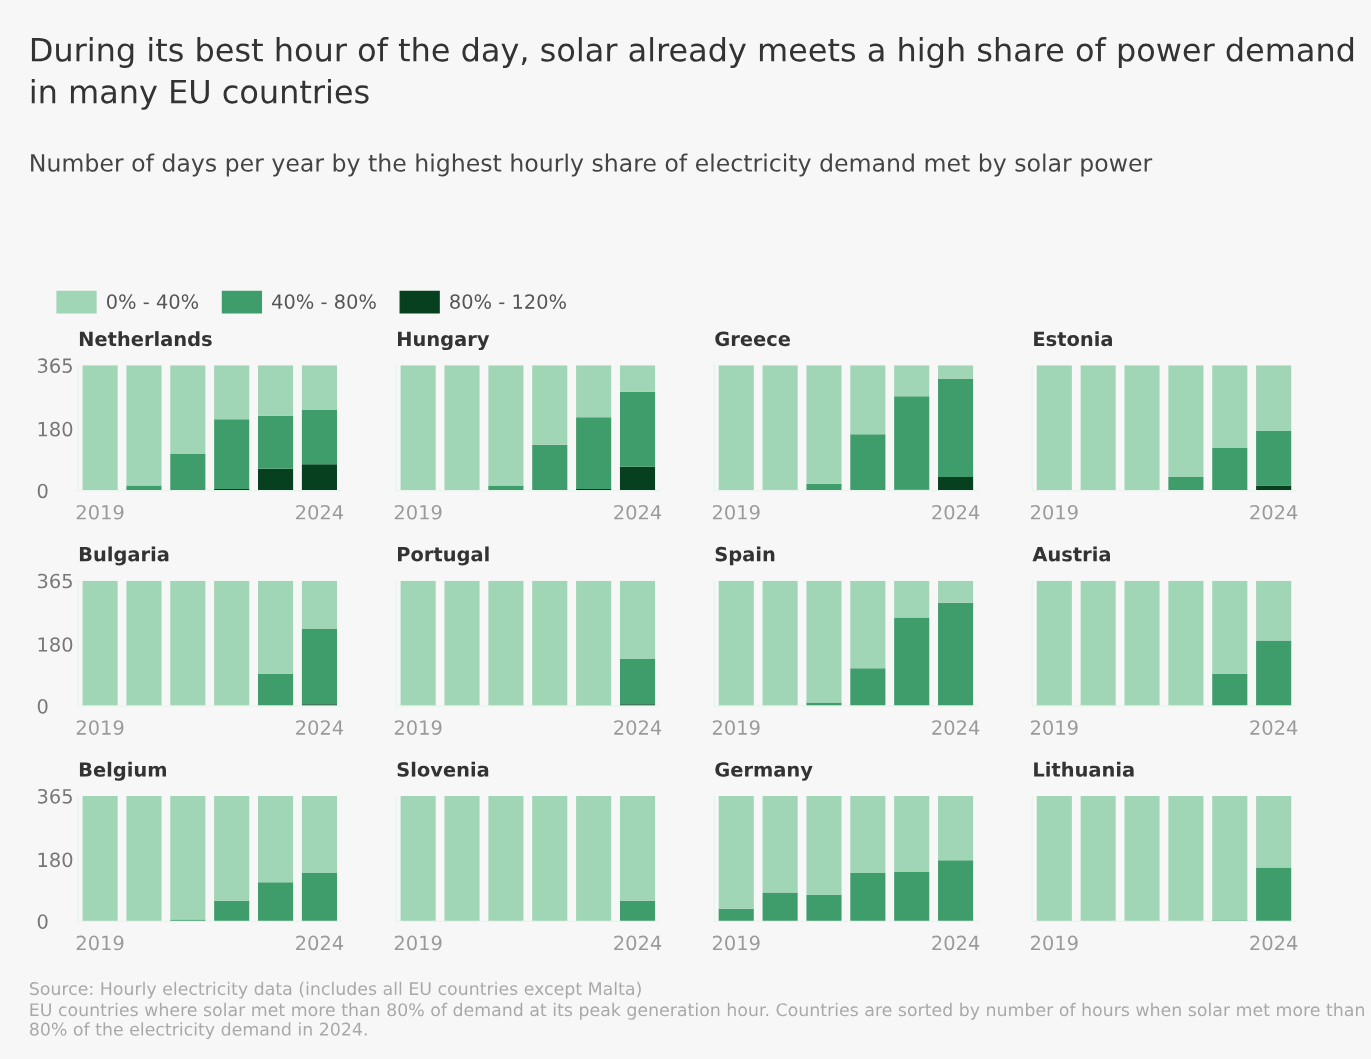 This screenshot has height=1059, width=1371. Describe the element at coordinates (444, 341) in the screenshot. I see `chart-title: Hungary` at that location.